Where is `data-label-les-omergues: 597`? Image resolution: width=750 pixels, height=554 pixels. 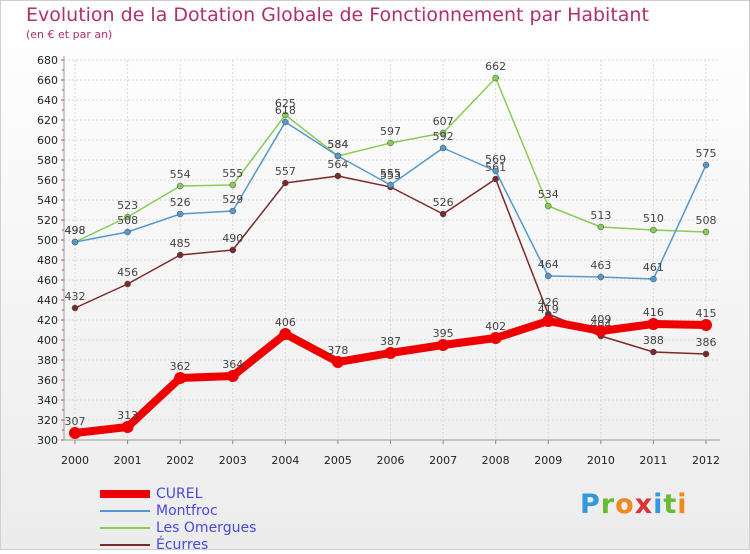
data-label-les-omergues: 597 is located at coordinates (390, 131).